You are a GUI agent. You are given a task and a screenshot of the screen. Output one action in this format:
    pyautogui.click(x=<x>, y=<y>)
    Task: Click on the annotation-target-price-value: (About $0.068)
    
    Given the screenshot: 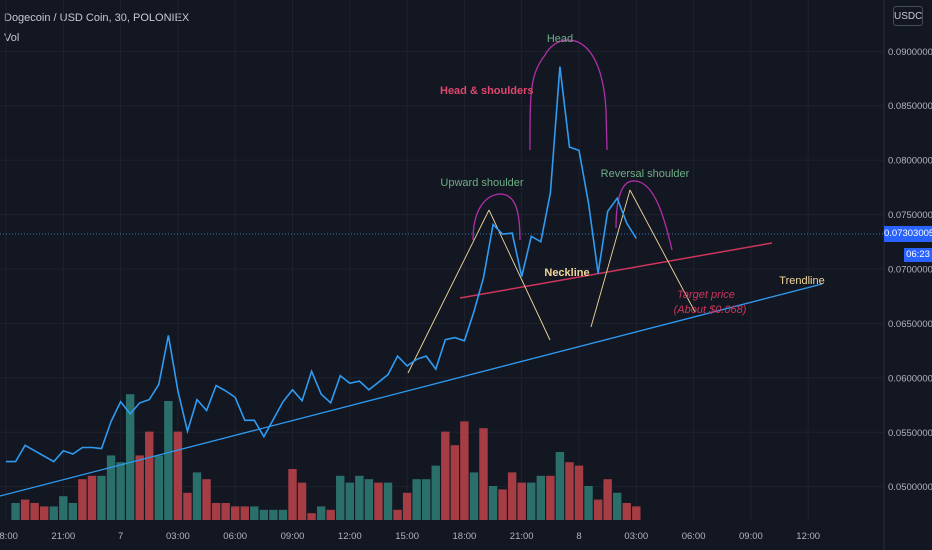 What is the action you would take?
    pyautogui.click(x=710, y=310)
    